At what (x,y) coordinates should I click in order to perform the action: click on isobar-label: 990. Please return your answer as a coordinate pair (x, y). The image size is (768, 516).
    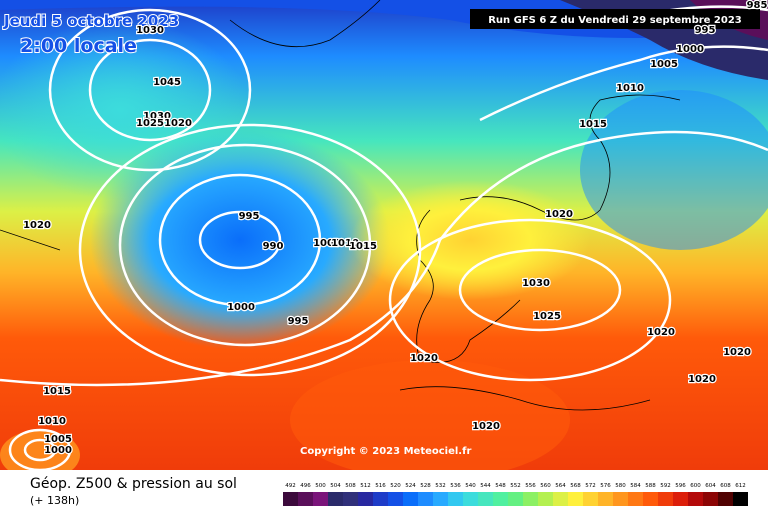
    Looking at the image, I should click on (273, 246).